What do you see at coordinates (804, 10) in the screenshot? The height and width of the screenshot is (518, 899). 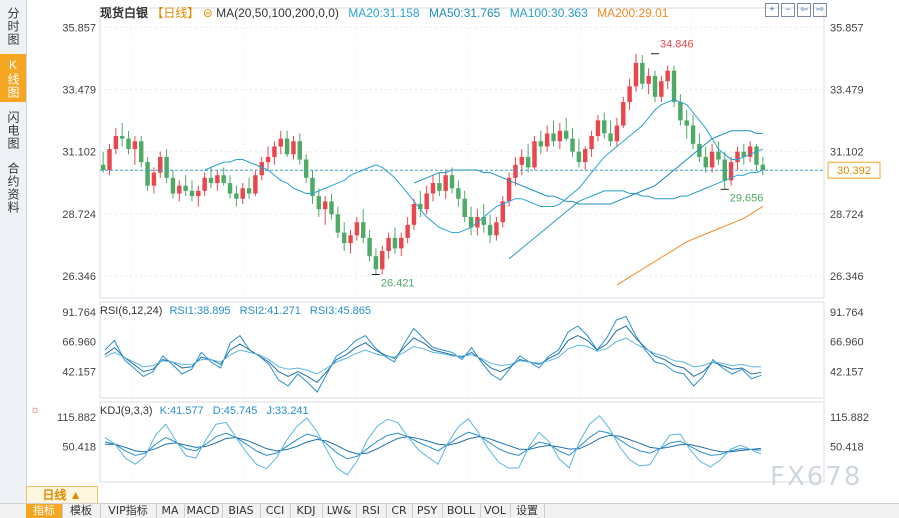 I see `scroll-left-icon: ⇦` at bounding box center [804, 10].